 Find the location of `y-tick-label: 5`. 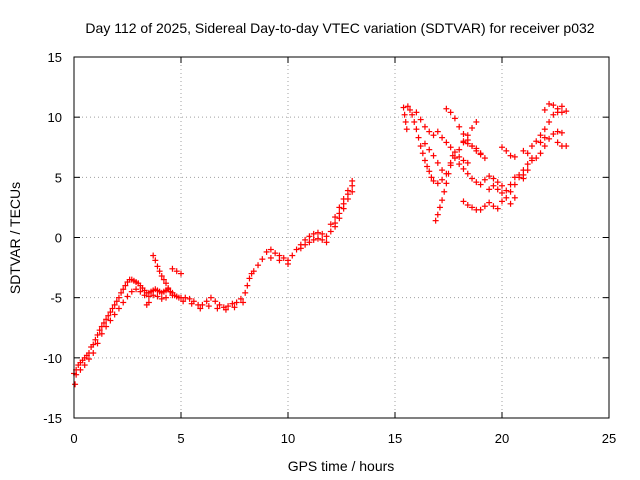

y-tick-label: 5 is located at coordinates (58, 177).